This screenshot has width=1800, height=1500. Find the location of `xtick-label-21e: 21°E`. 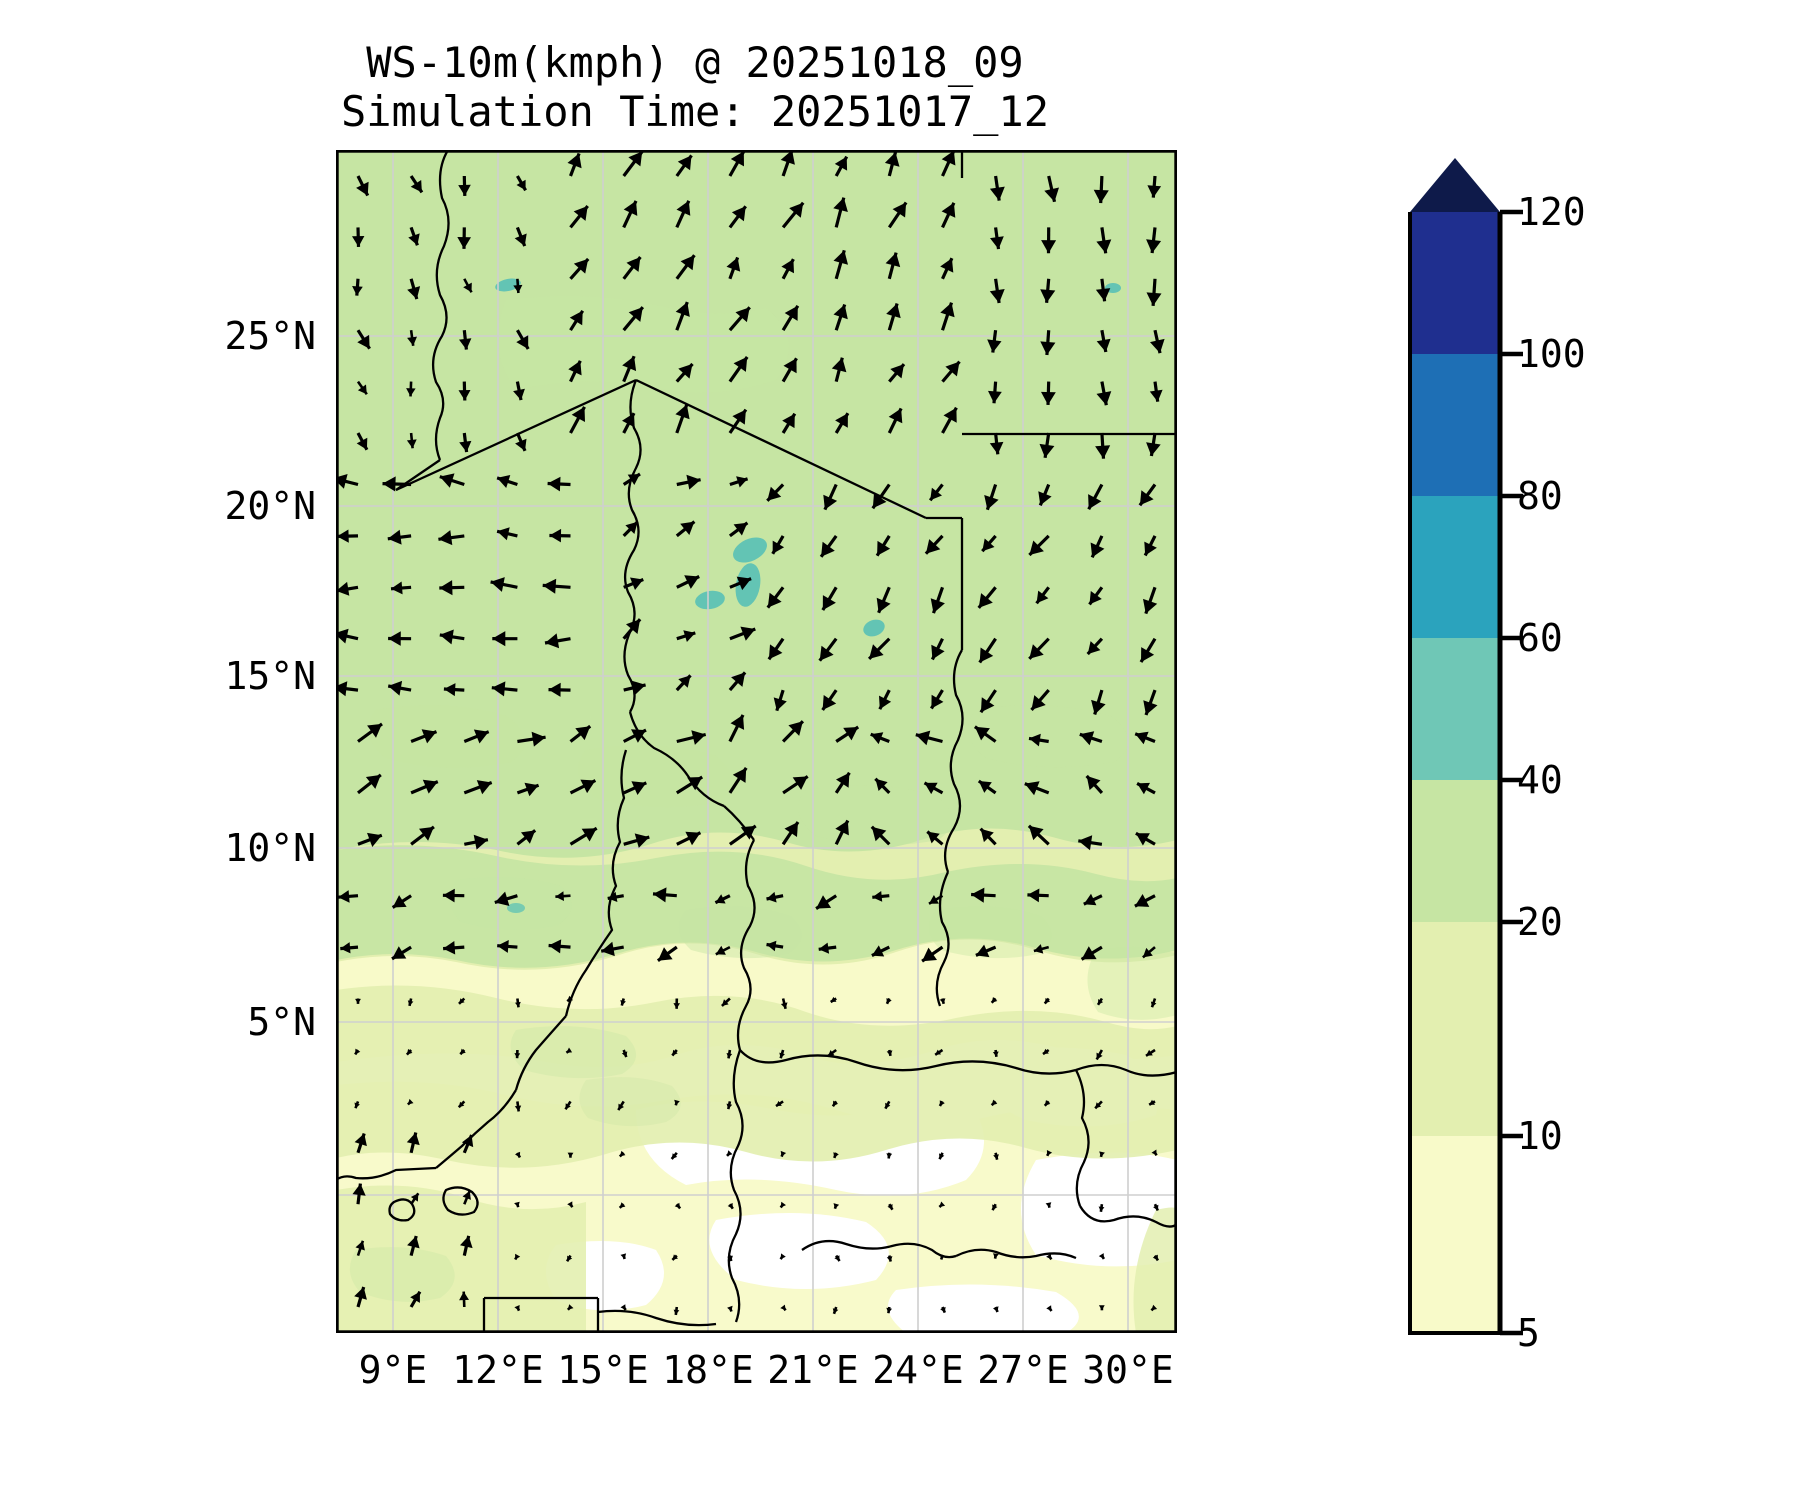

xtick-label-21e: 21°E is located at coordinates (813, 1370).